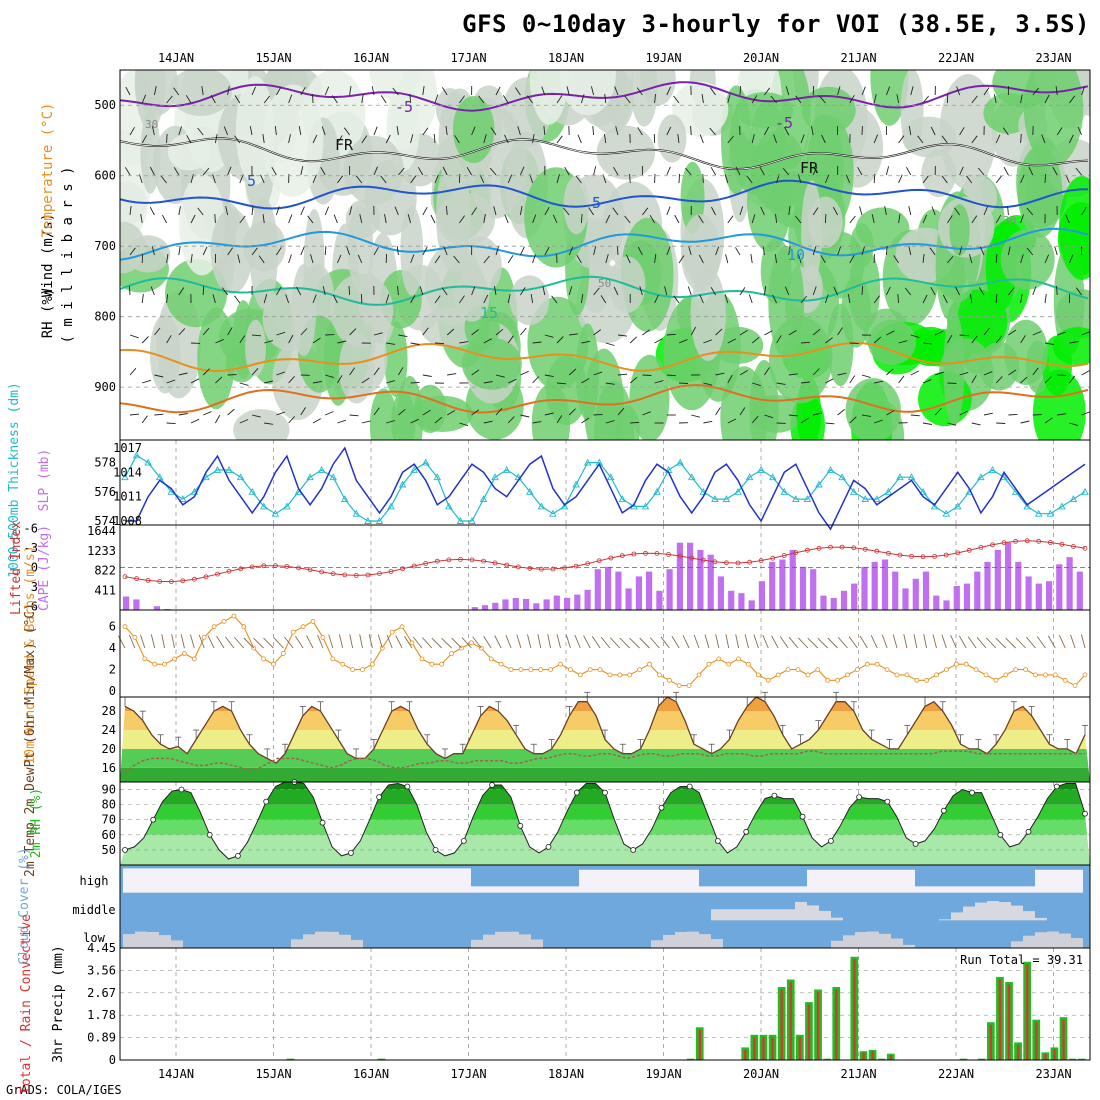 The image size is (1100, 1100). Describe the element at coordinates (105, 246) in the screenshot. I see `pressure-tick-label: 700` at that location.